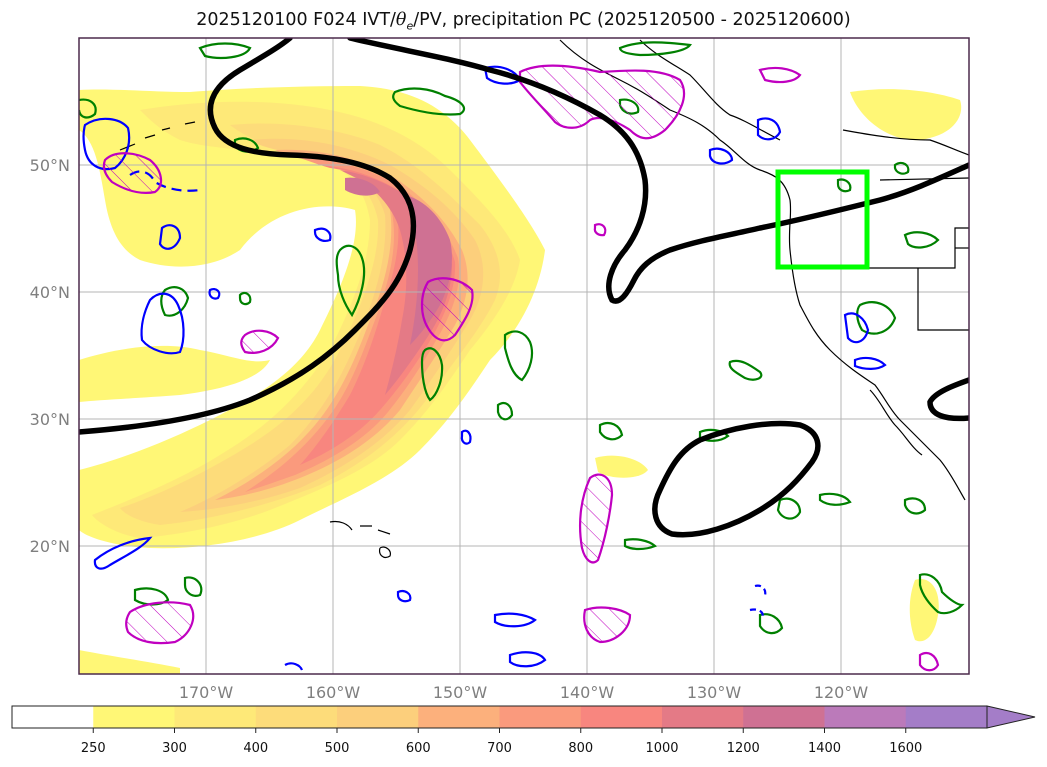 Image resolution: width=1047 pixels, height=767 pixels. I want to click on colorbar-tick-label: 800, so click(580, 748).